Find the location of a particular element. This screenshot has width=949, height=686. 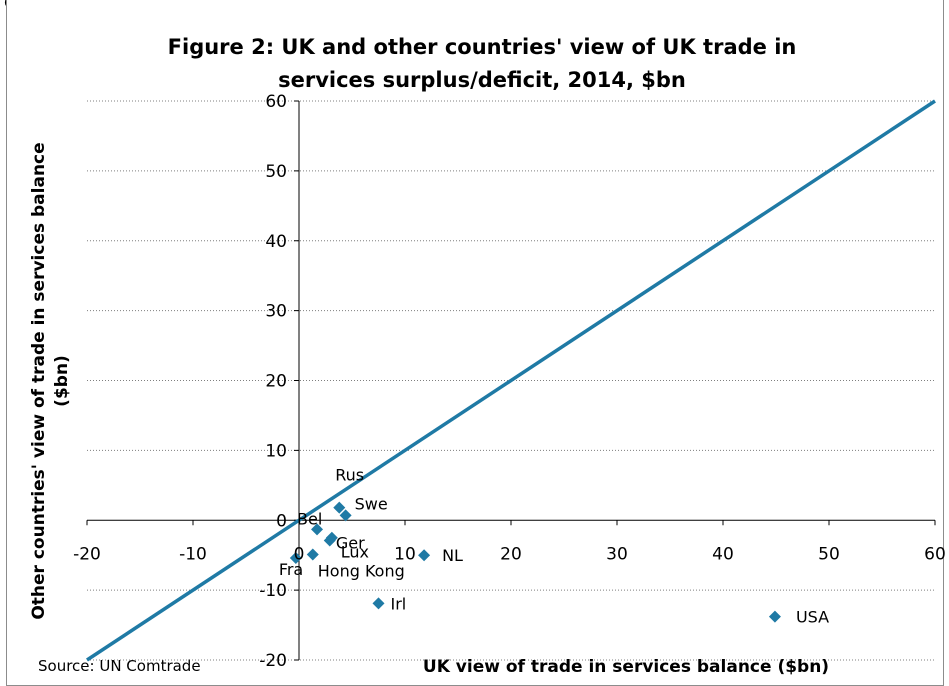

chart-title-line-2: services surplus/deficit, 2014, $bn is located at coordinates (482, 80).